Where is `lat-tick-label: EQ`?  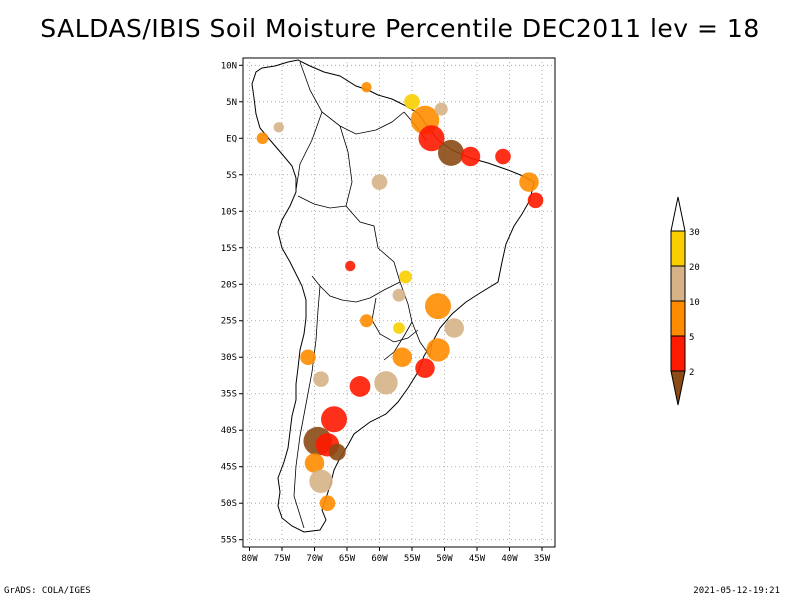
lat-tick-label: EQ is located at coordinates (231, 139).